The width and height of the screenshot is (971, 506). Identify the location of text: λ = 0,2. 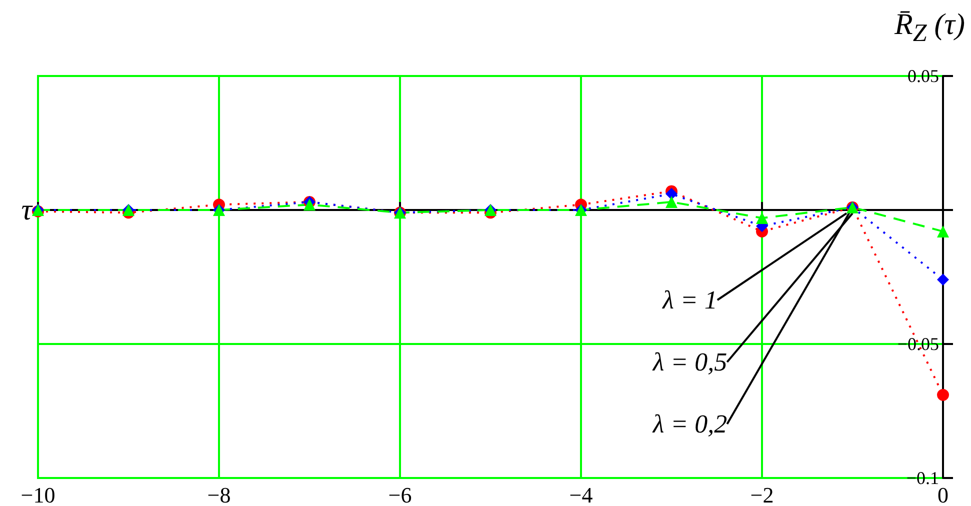
(690, 424).